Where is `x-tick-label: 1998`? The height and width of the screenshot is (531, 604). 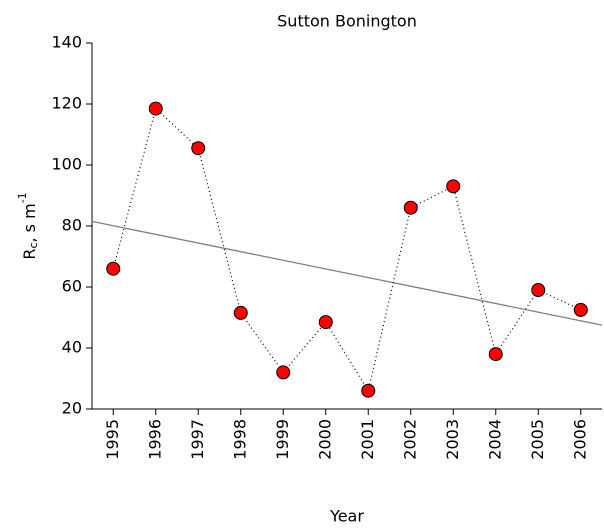
x-tick-label: 1998 is located at coordinates (239, 439).